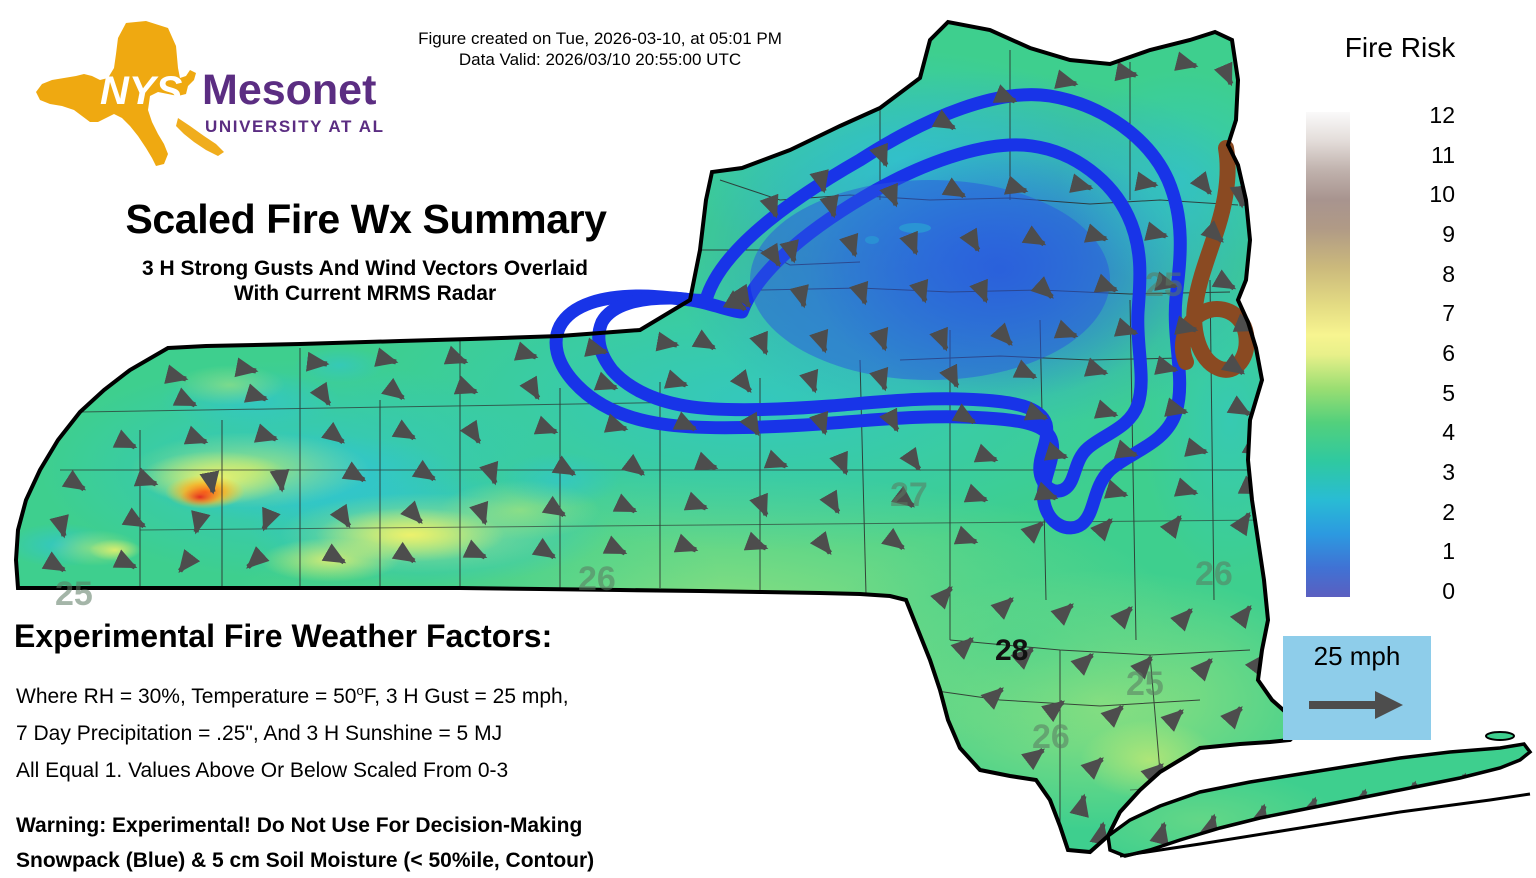 Image resolution: width=1536 pixels, height=878 pixels. Describe the element at coordinates (1448, 313) in the screenshot. I see `colorbar-tick-7: 7` at that location.